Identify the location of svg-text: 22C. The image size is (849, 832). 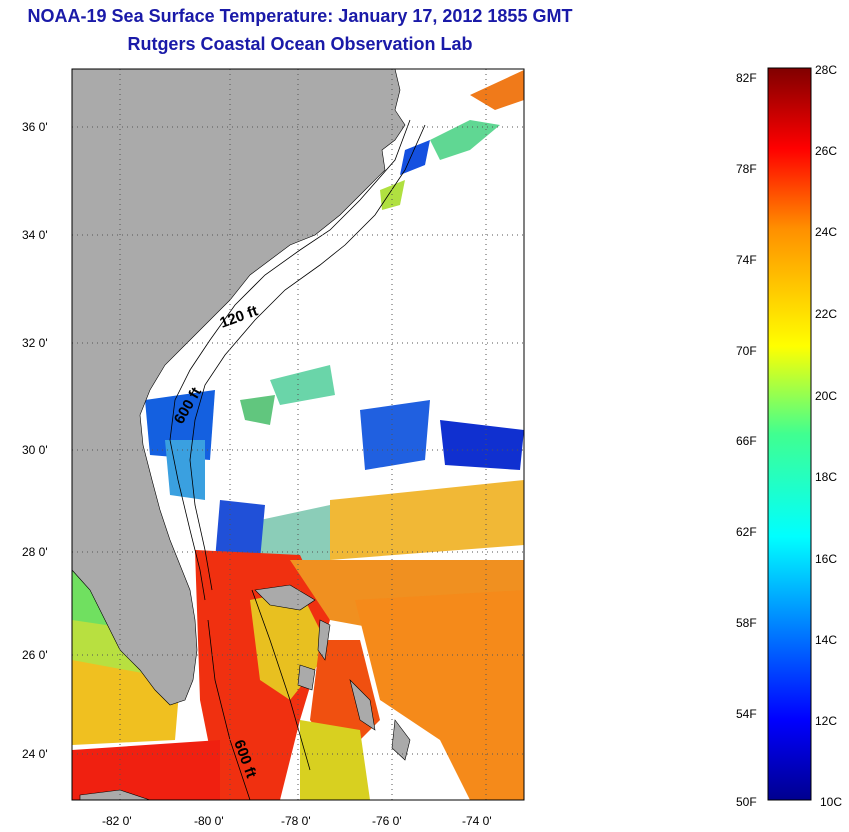
(826, 314).